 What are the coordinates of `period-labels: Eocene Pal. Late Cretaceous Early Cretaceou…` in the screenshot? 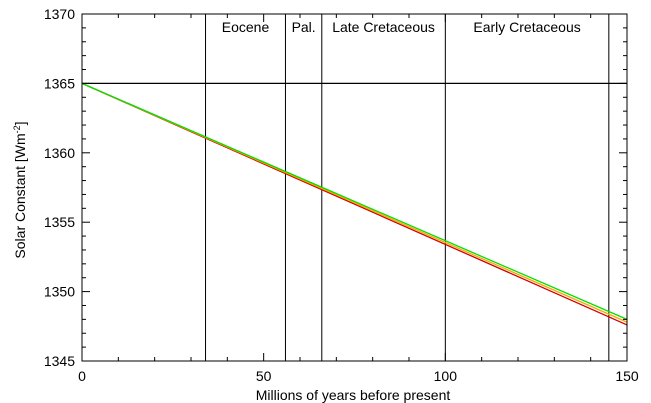 It's located at (401, 27).